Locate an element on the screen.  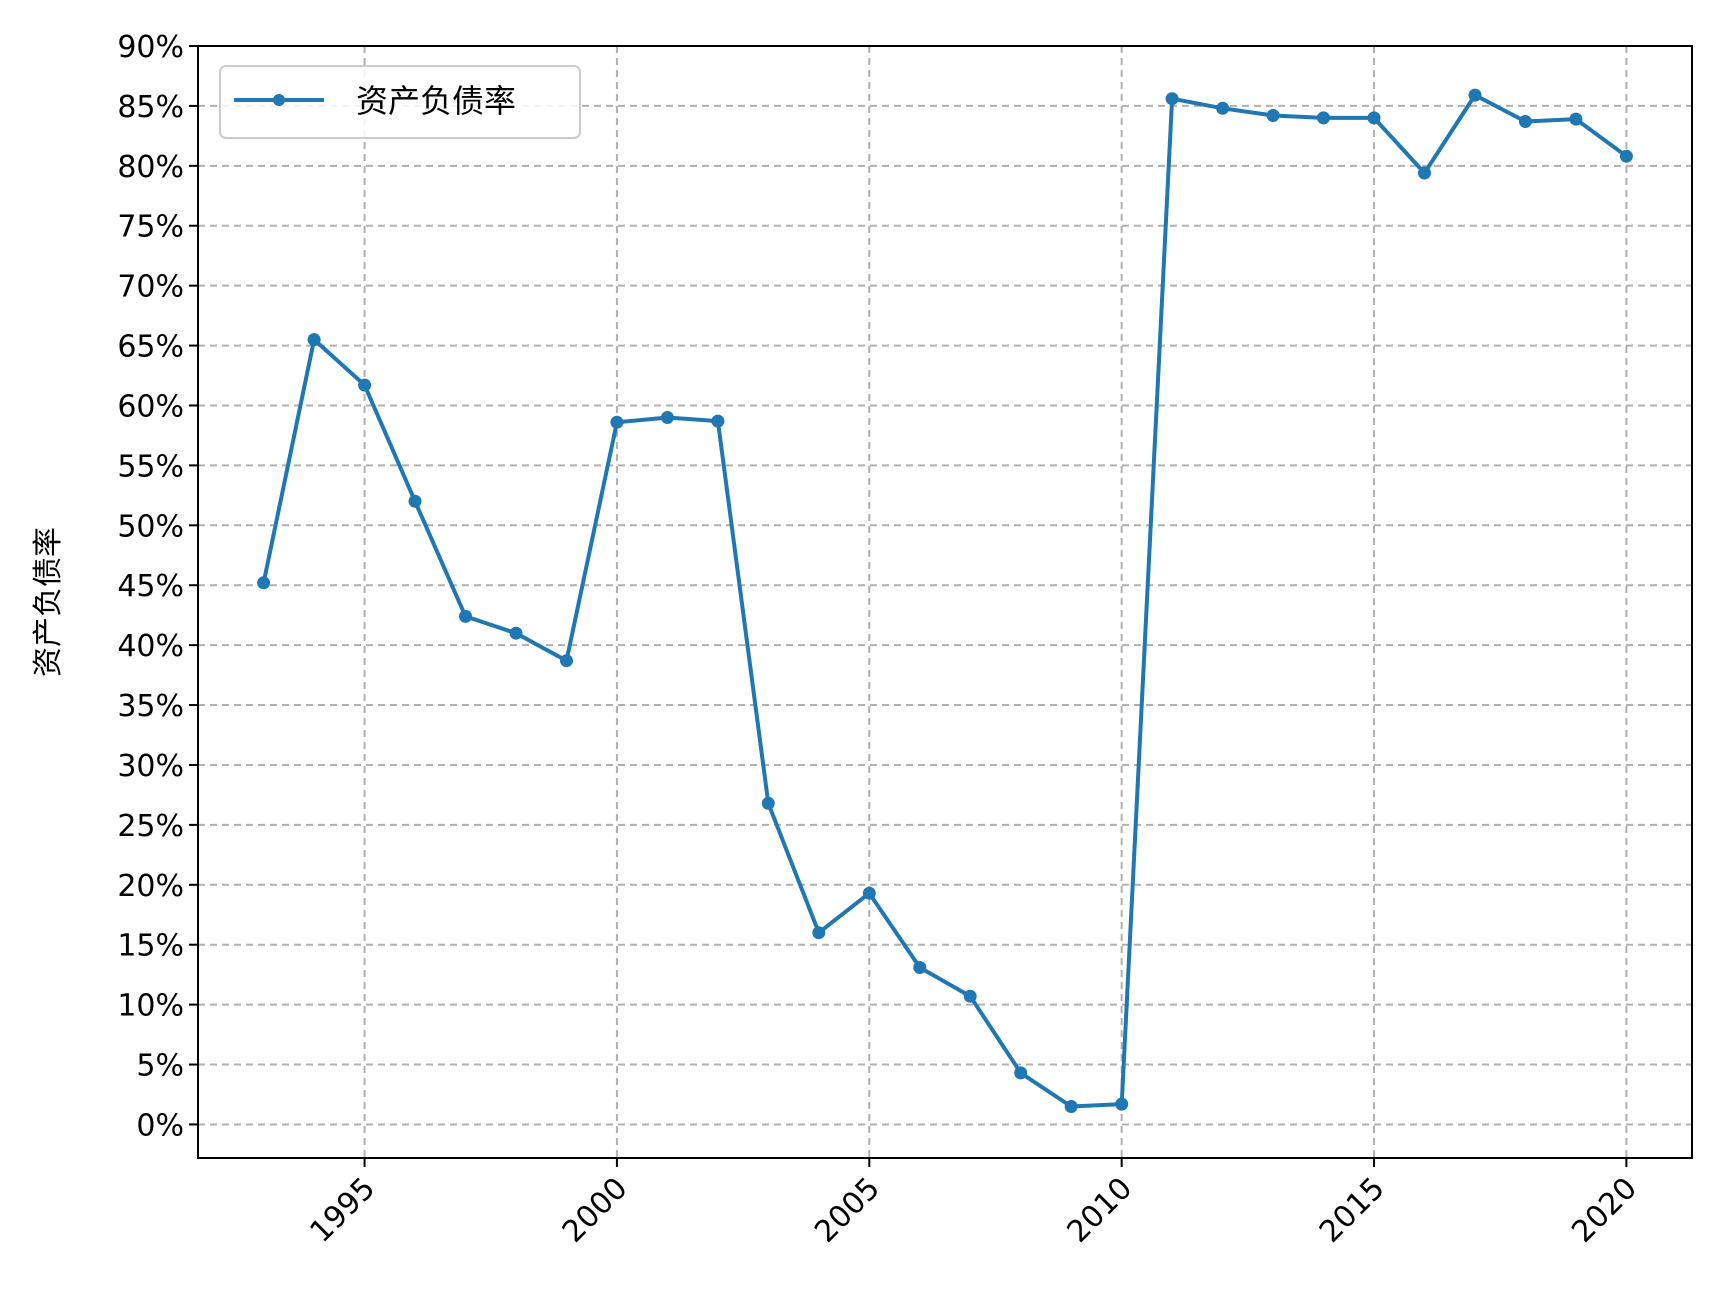
y-tick-label: 35% is located at coordinates (150, 706).